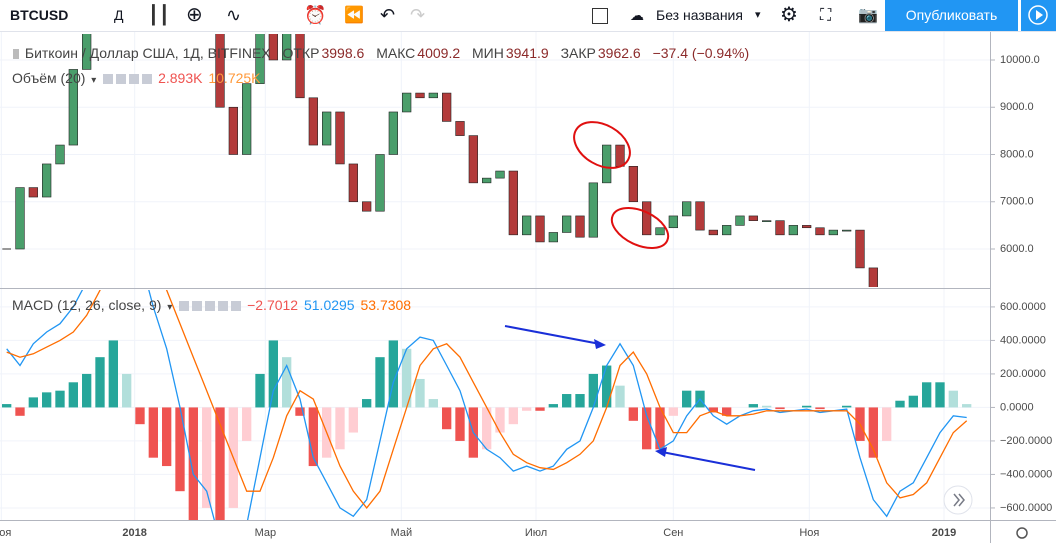 The height and width of the screenshot is (543, 1056). What do you see at coordinates (1017, 202) in the screenshot?
I see `y-tick-label: 7000.0` at bounding box center [1017, 202].